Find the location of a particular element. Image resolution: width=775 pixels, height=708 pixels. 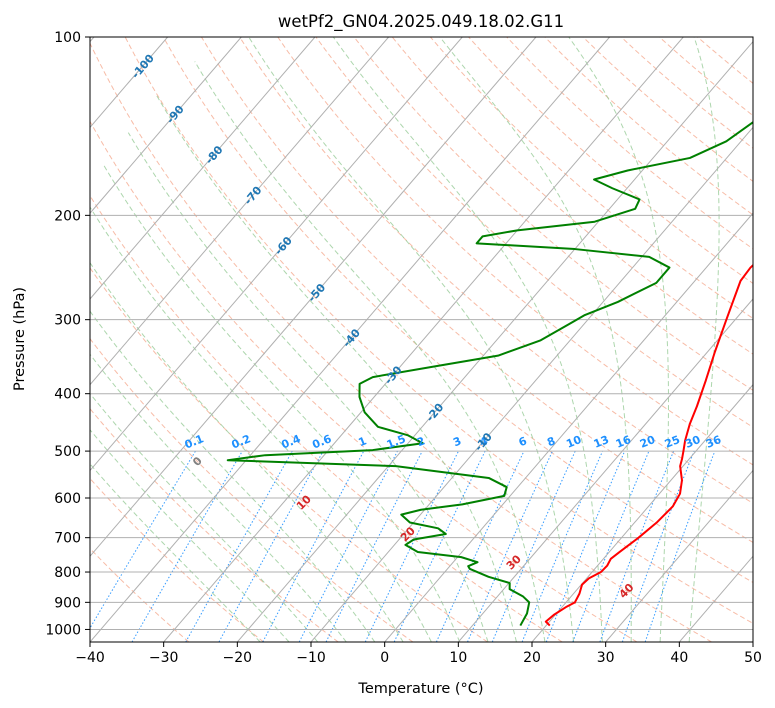

mixing-ratio-label: 10 is located at coordinates (573, 442).